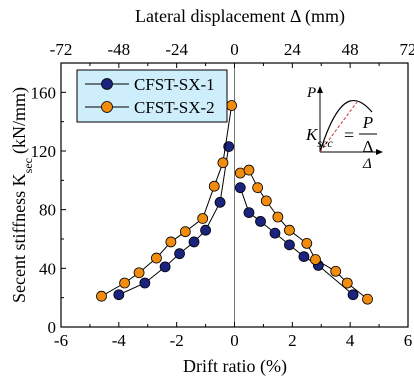 The image size is (414, 381). I want to click on top-tick-label: -48, so click(118, 49).